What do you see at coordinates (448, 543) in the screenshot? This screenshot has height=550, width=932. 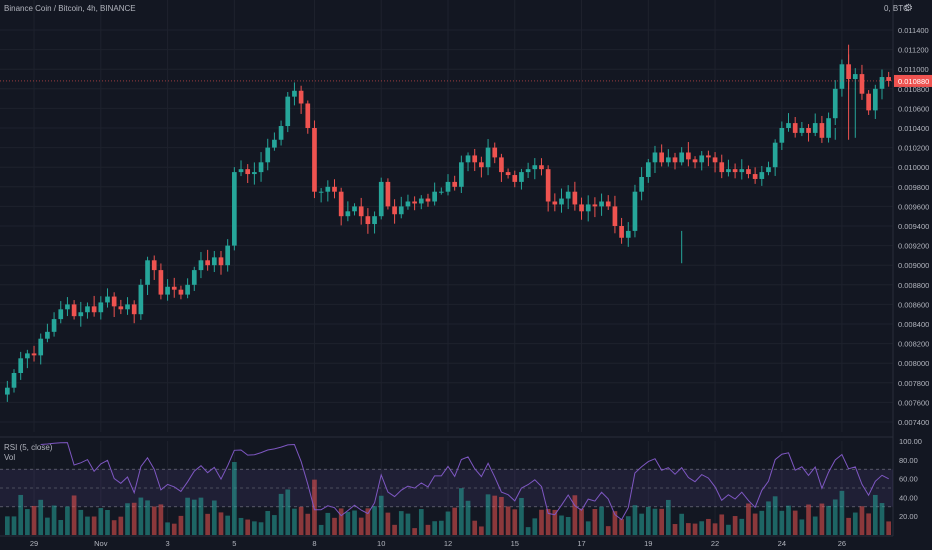 I see `time-tick-label: 12` at bounding box center [448, 543].